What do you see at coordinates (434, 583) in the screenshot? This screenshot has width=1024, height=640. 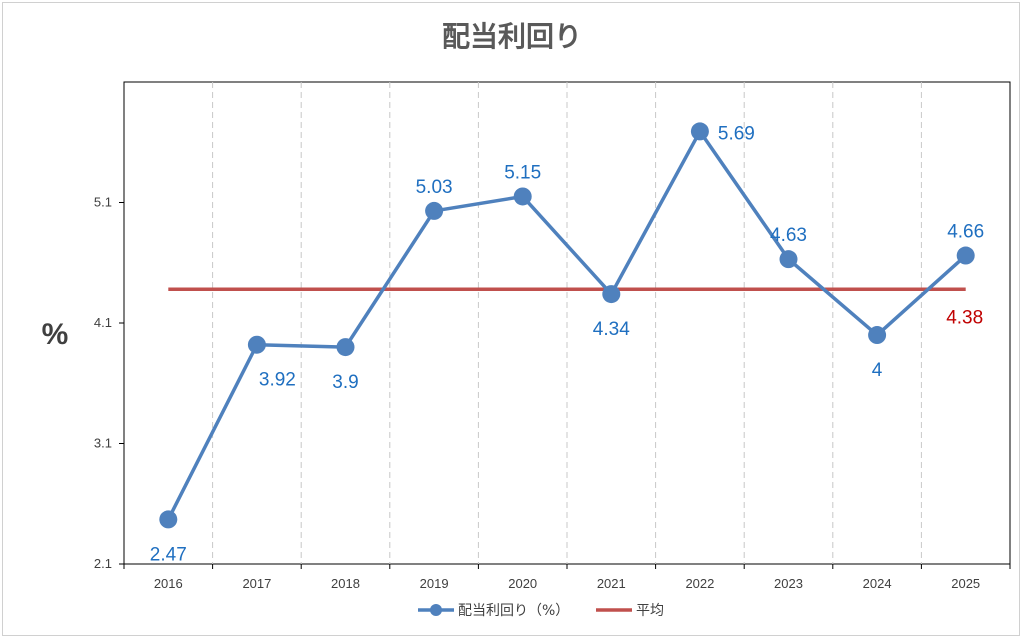 I see `x-tick-label: 2019` at bounding box center [434, 583].